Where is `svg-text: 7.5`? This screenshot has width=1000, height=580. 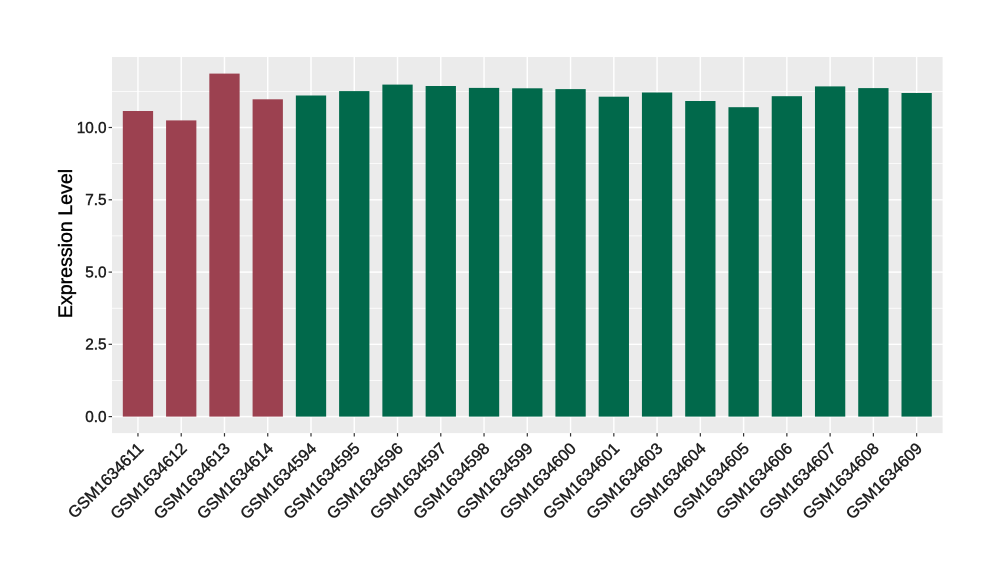
svg-text: 7.5 is located at coordinates (95, 200).